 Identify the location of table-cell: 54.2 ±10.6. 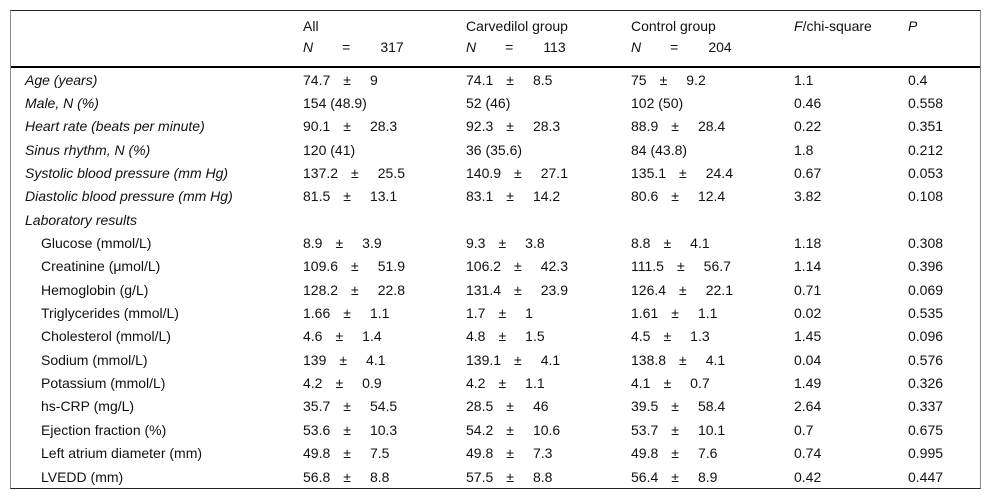
(548, 430).